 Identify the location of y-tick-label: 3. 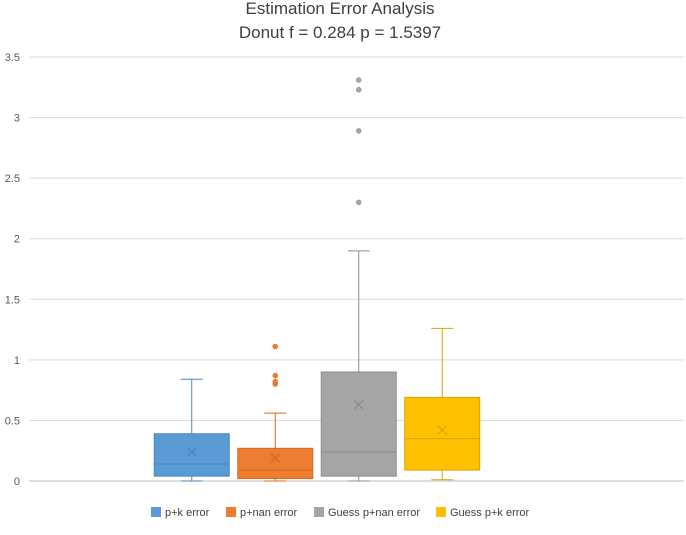
(17, 119).